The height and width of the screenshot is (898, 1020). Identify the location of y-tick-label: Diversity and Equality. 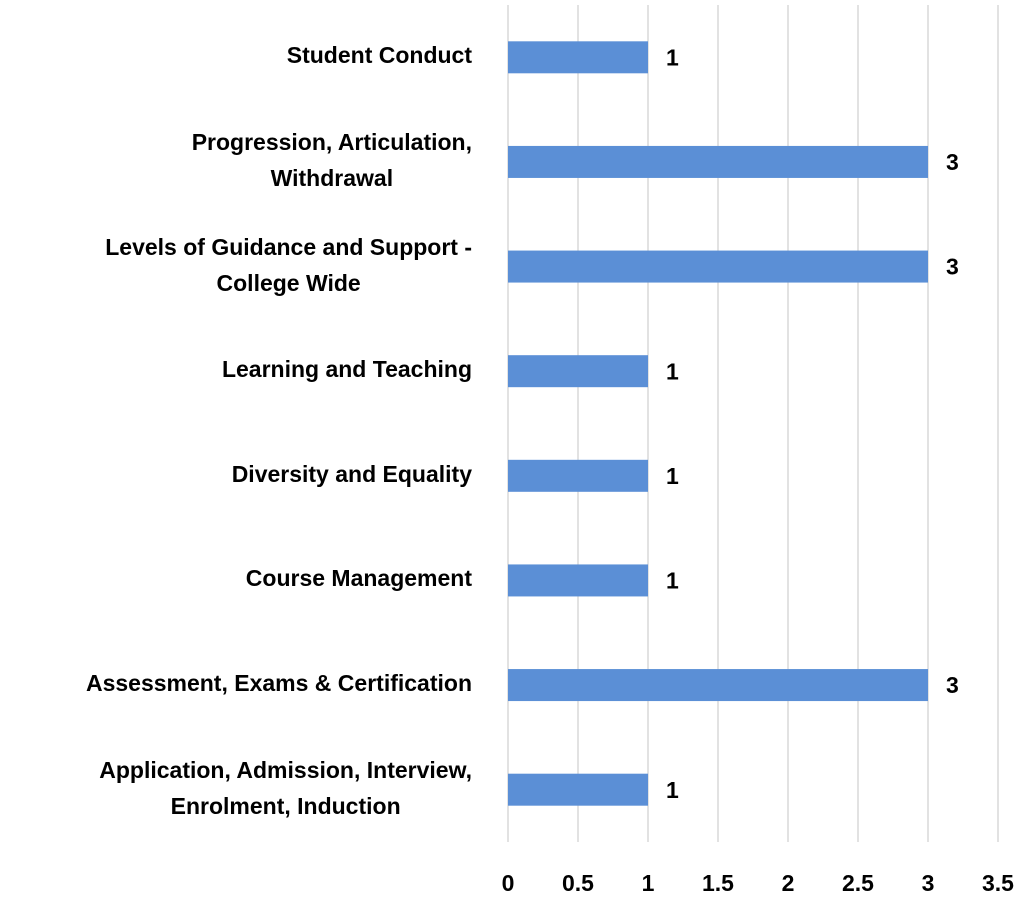
(351, 473).